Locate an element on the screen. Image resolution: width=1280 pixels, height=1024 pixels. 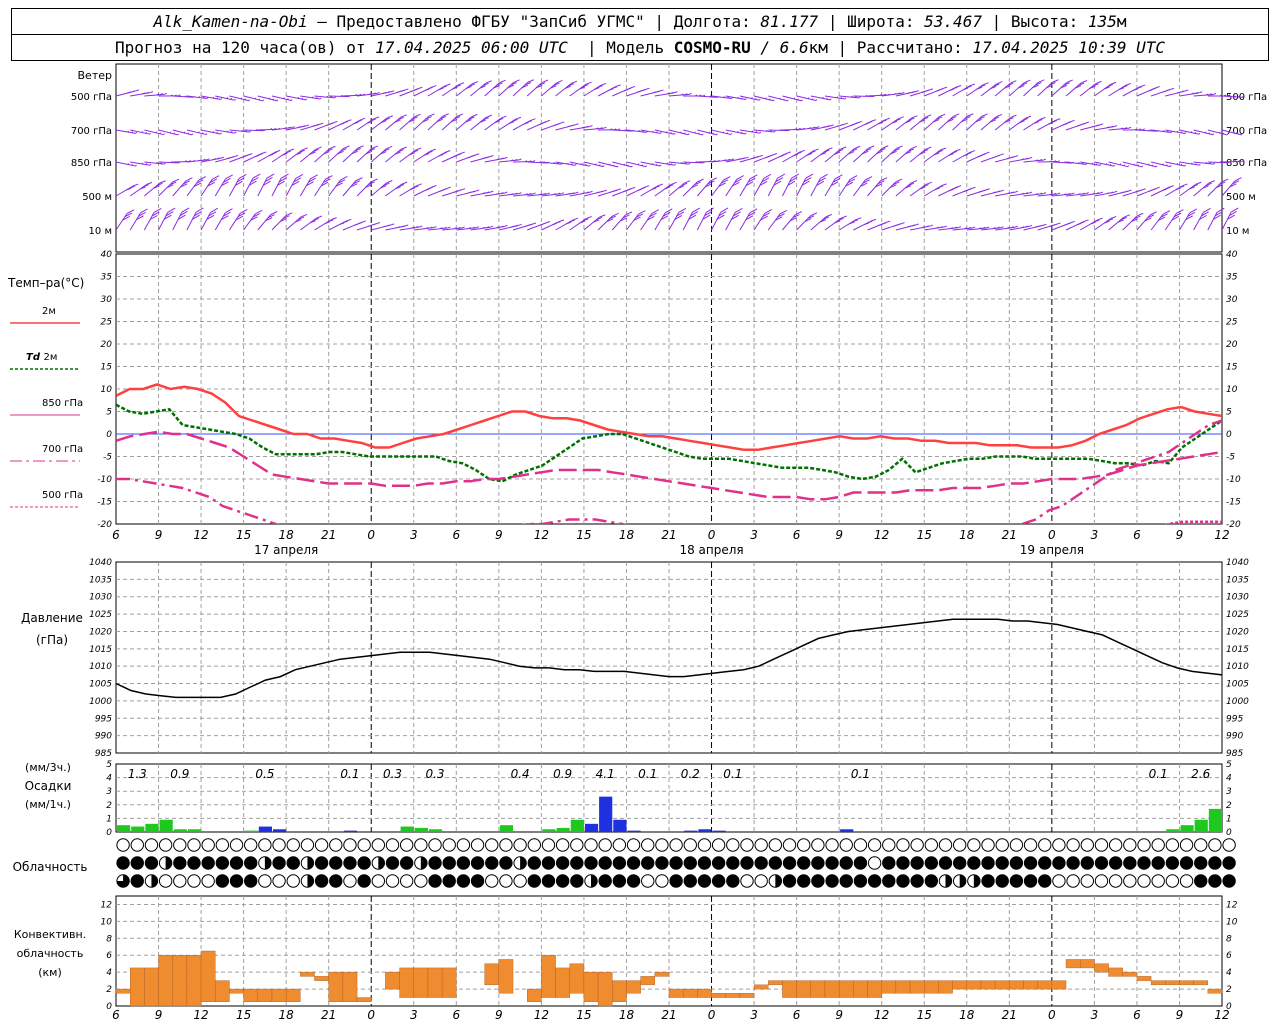
temp-ytick-right: -20 is located at coordinates (1233, 525).